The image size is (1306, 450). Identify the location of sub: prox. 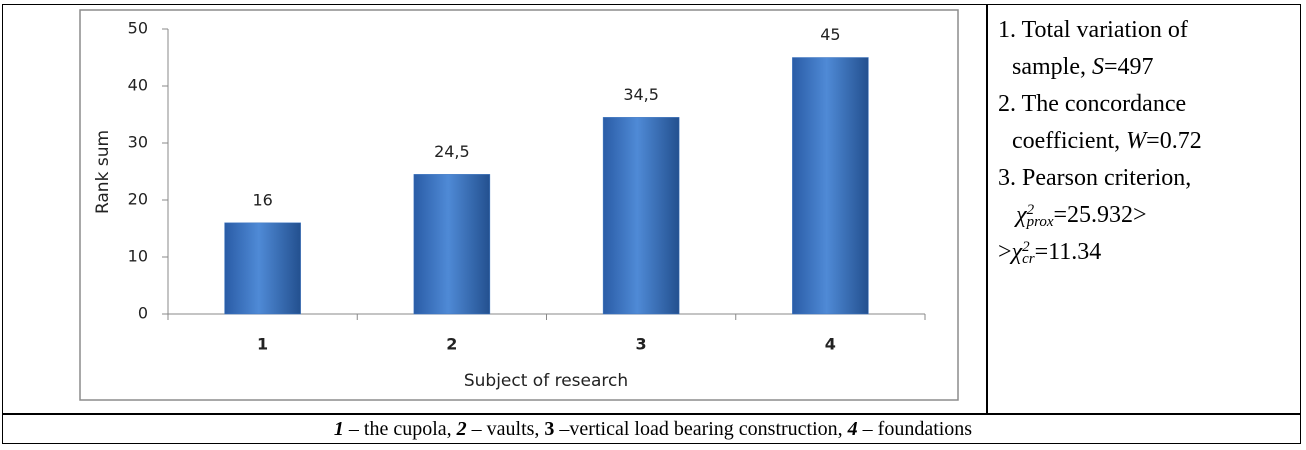
(1040, 222).